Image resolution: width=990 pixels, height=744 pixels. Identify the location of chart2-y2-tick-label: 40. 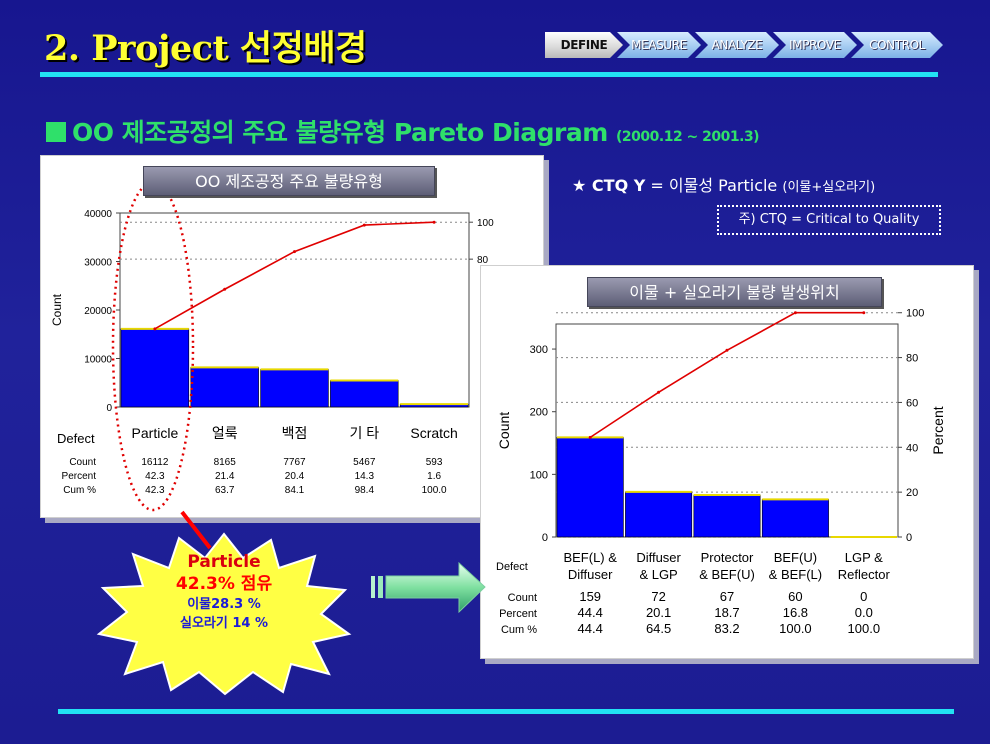
(912, 448).